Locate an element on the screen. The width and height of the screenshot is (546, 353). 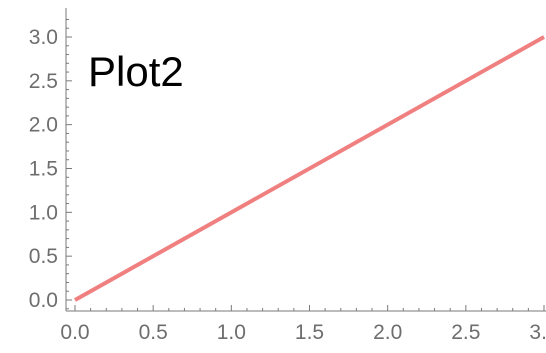
x-tick-label: 1.5 is located at coordinates (309, 332).